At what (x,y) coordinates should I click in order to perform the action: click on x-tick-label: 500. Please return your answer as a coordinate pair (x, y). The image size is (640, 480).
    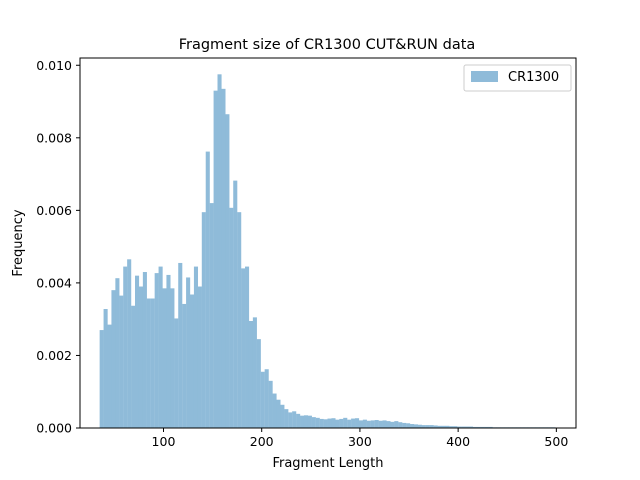
    Looking at the image, I should click on (556, 441).